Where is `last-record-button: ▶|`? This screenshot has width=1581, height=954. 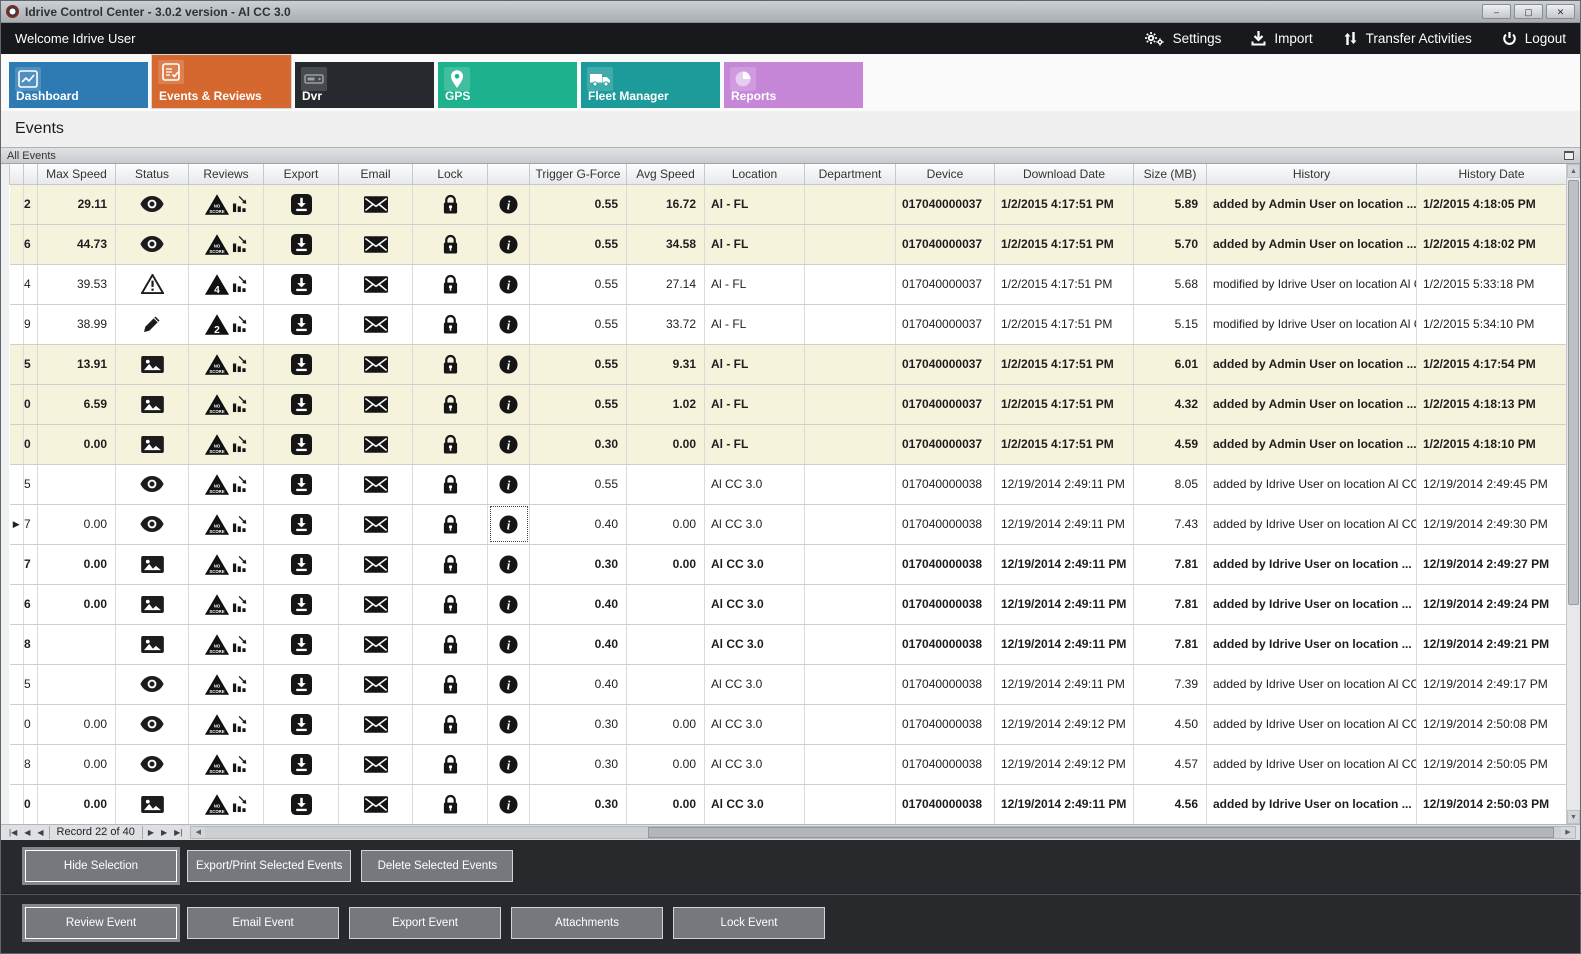 last-record-button: ▶| is located at coordinates (178, 832).